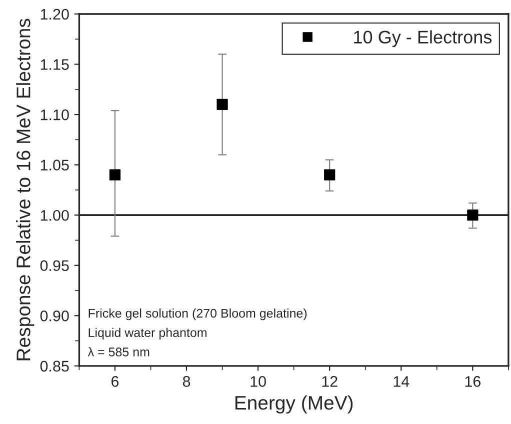 Image resolution: width=511 pixels, height=424 pixels. I want to click on x-tick-label: 16, so click(472, 381).